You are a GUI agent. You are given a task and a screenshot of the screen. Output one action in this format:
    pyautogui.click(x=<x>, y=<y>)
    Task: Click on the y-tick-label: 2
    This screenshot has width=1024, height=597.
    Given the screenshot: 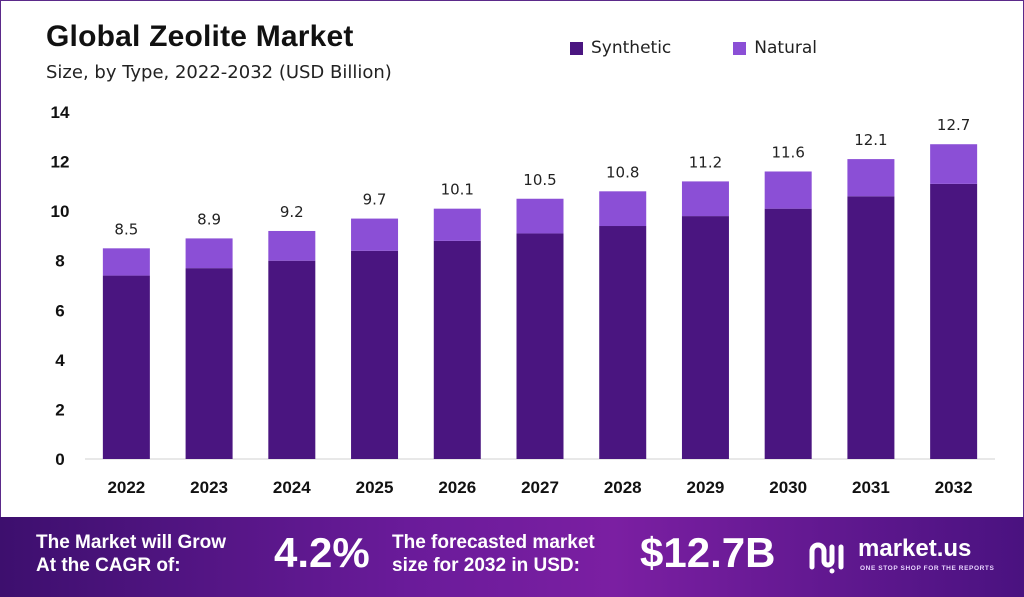 What is the action you would take?
    pyautogui.click(x=59, y=409)
    